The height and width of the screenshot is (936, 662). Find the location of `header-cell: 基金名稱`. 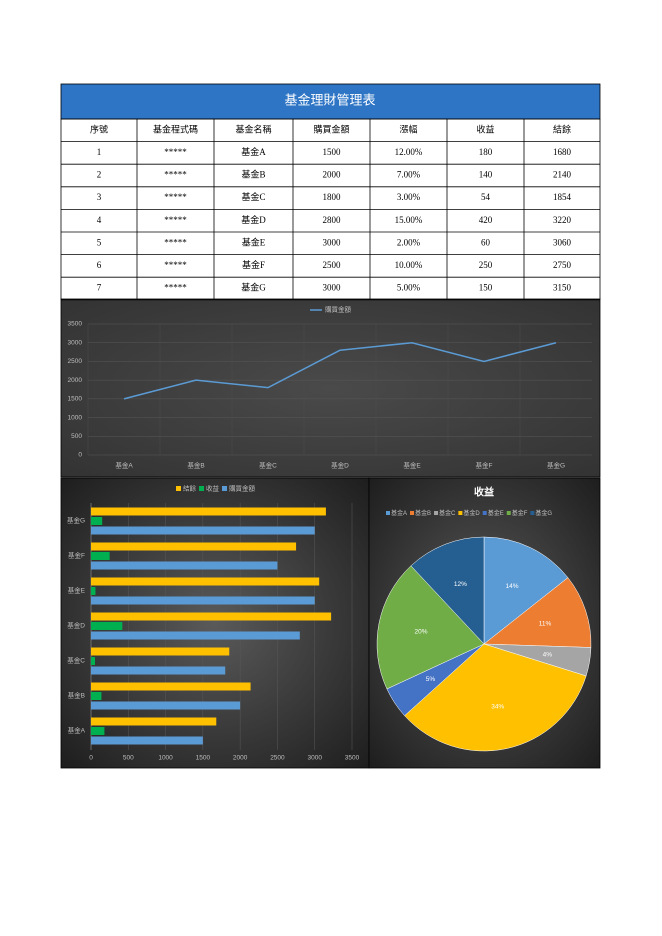

header-cell: 基金名稱 is located at coordinates (253, 128).